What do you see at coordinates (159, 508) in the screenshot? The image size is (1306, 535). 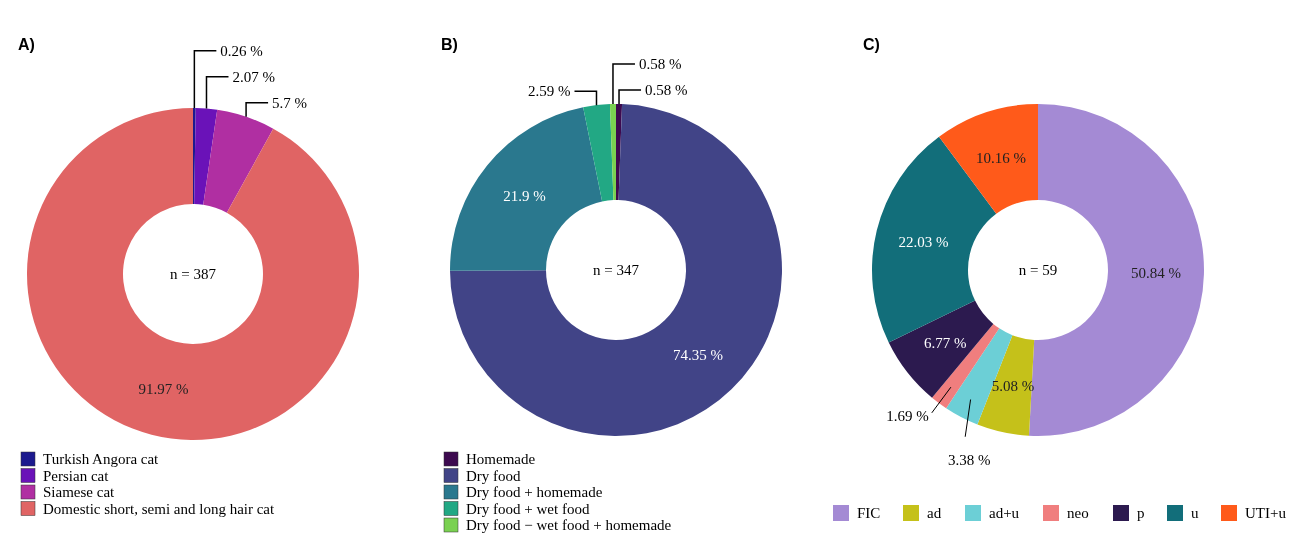 I see `legend-label: Domestic short, semi and long hair cat` at bounding box center [159, 508].